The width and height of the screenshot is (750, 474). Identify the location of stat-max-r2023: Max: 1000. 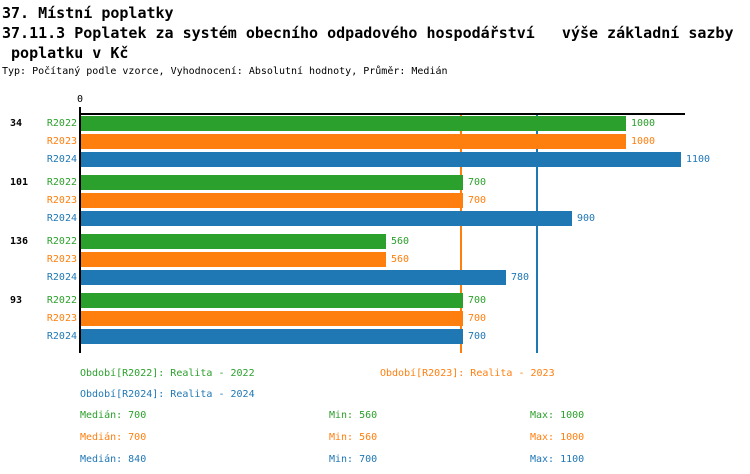
(557, 437).